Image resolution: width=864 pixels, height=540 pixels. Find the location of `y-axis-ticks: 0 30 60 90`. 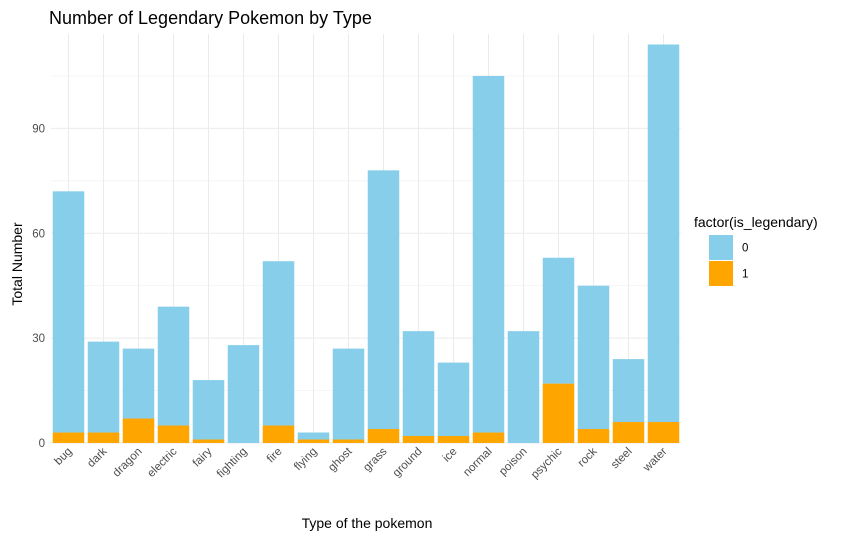

y-axis-ticks: 0 30 60 90 is located at coordinates (38, 286).